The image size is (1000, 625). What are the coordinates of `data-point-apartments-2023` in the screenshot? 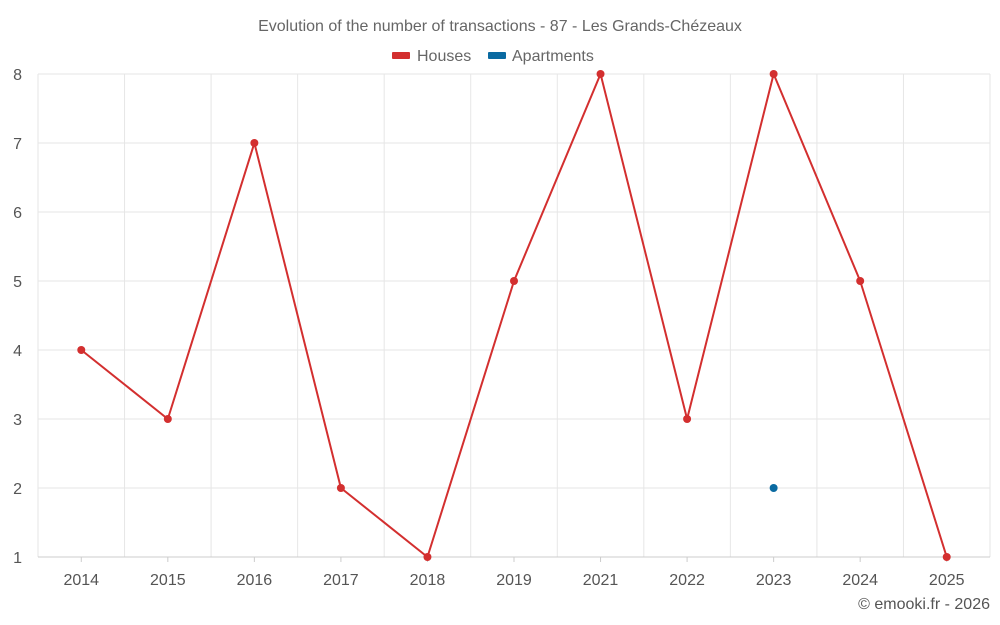 It's located at (773, 488).